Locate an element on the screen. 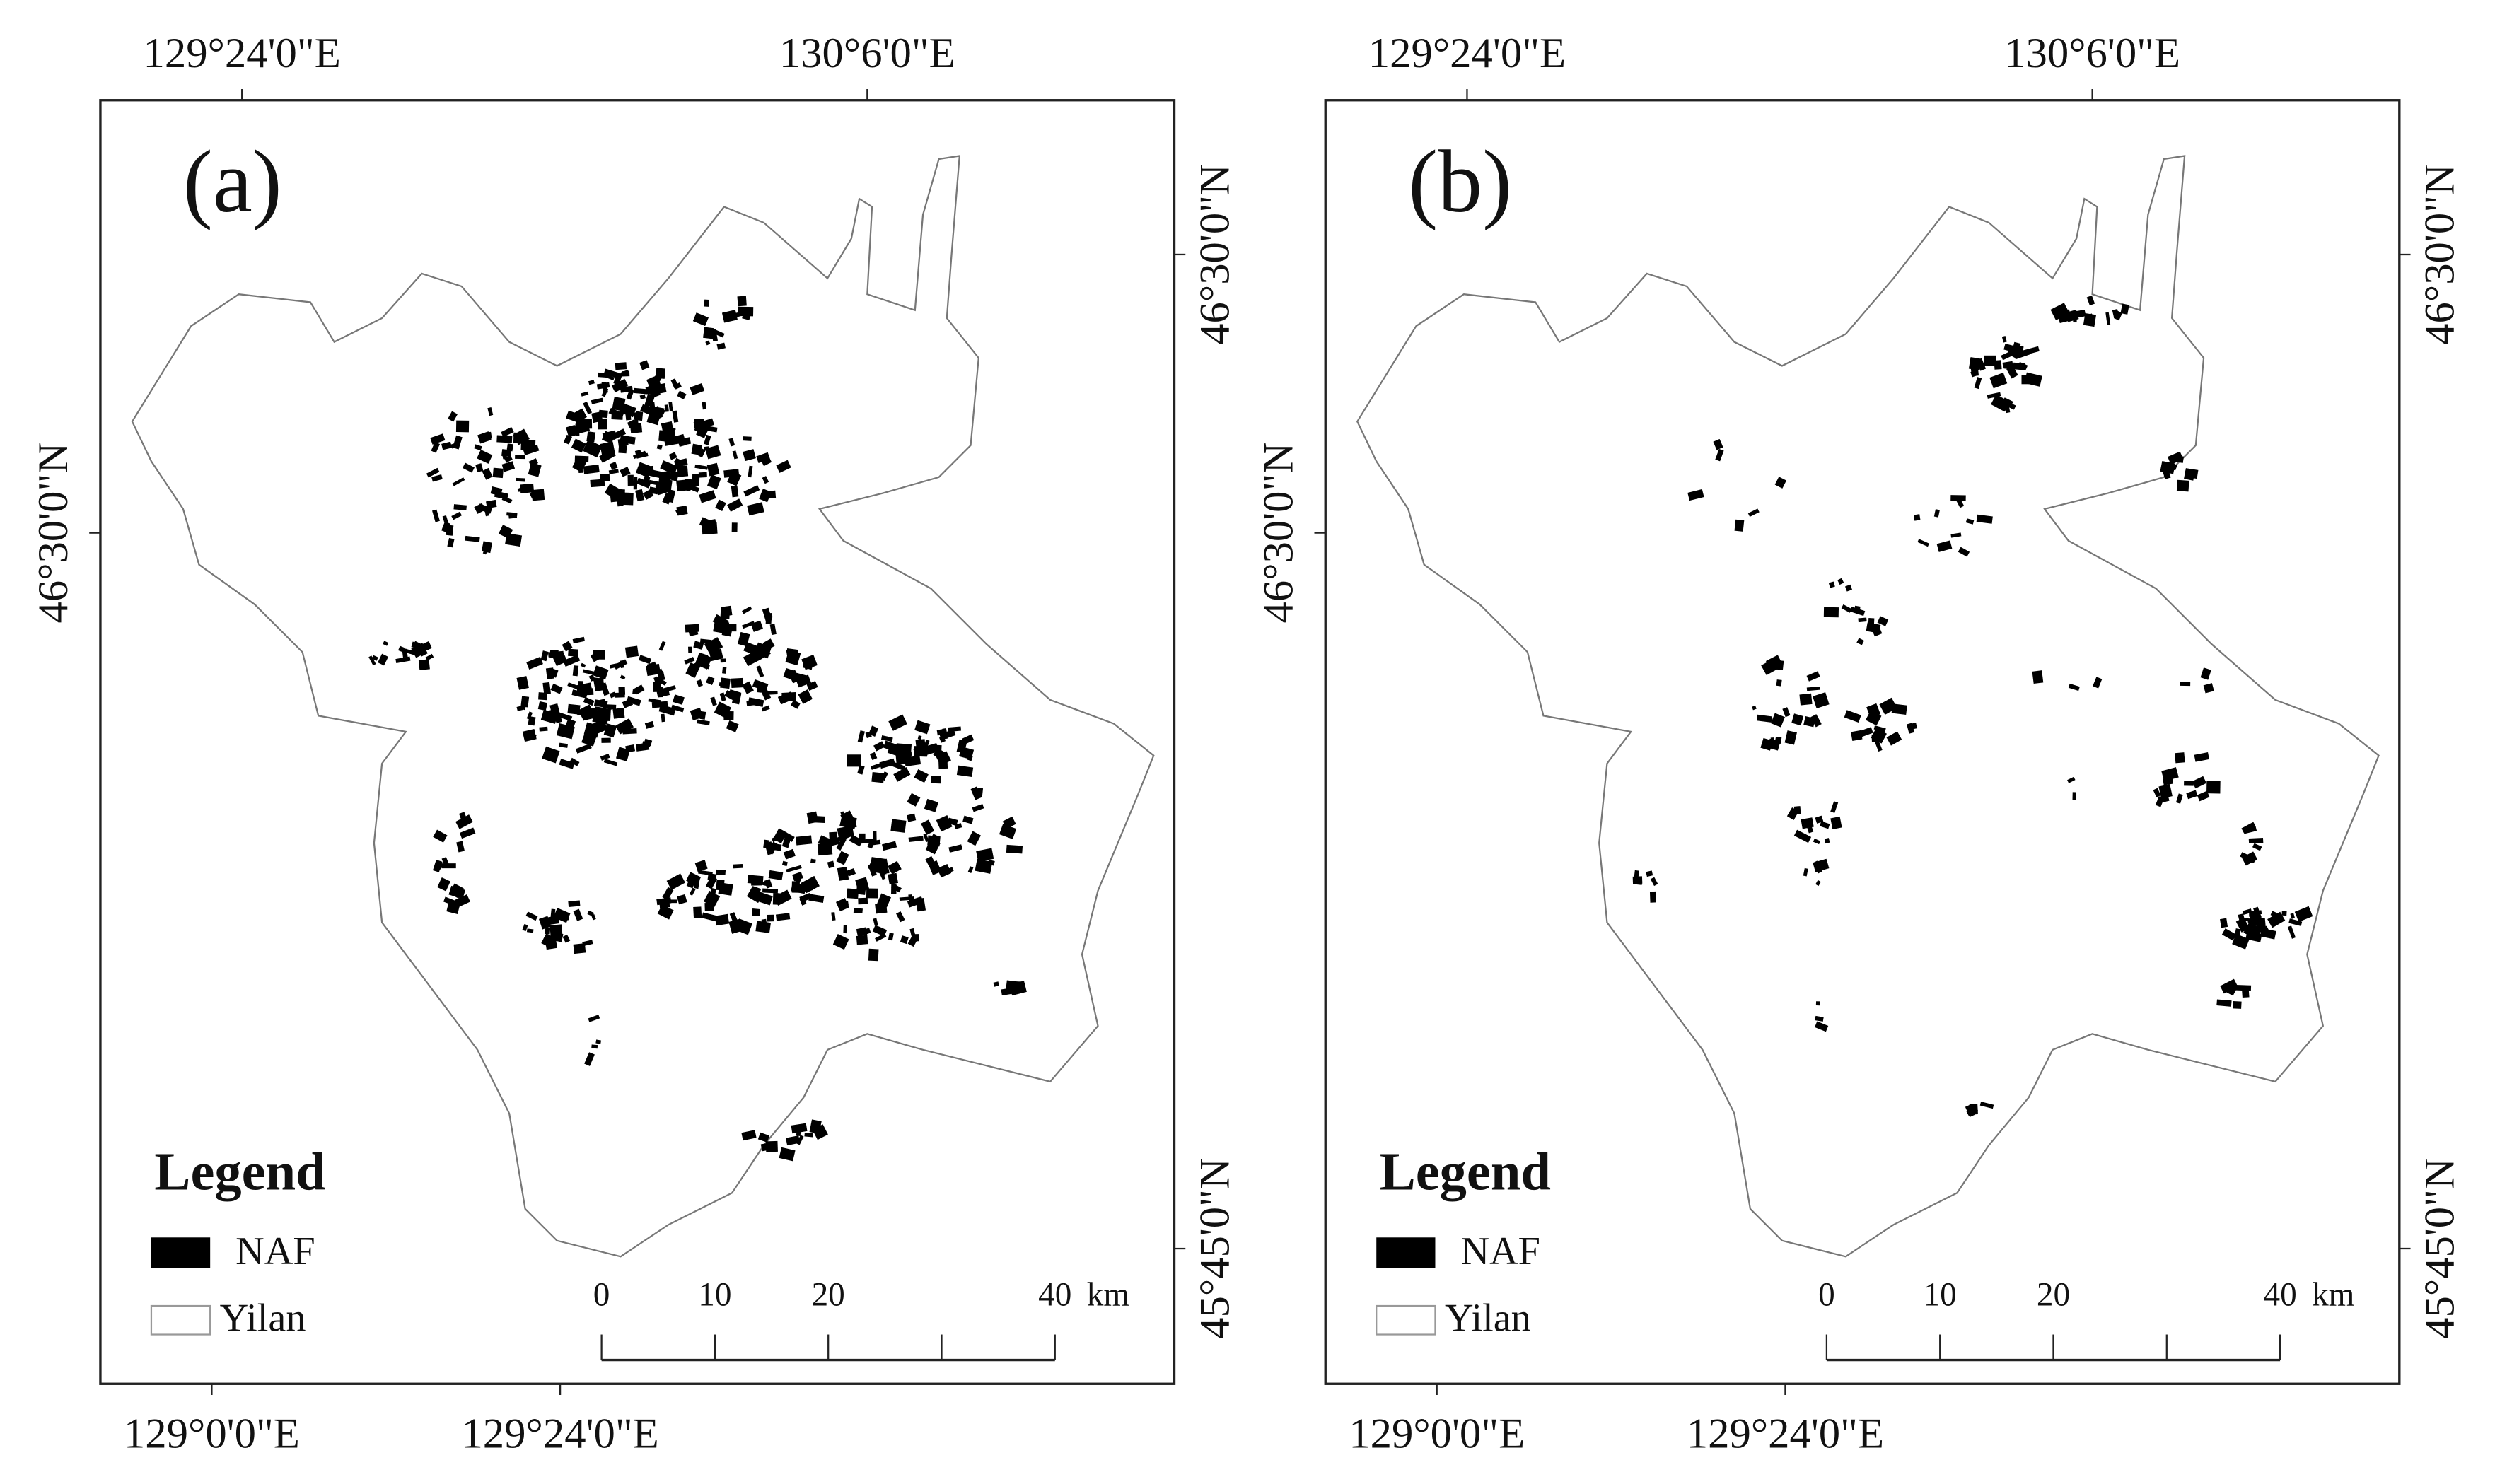 This screenshot has height=1484, width=2495. coord-label: 129°24'0"E is located at coordinates (1467, 53).